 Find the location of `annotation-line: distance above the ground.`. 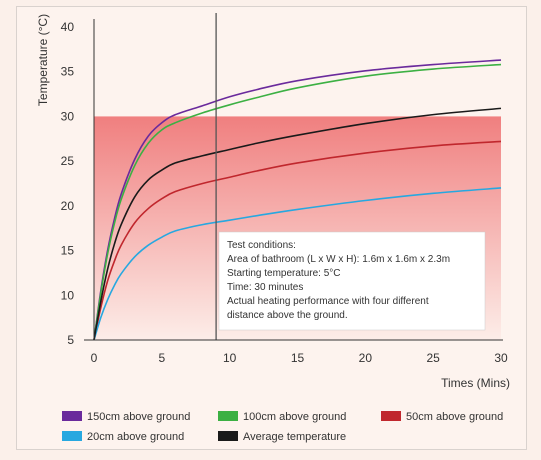

annotation-line: distance above the ground. is located at coordinates (287, 315).